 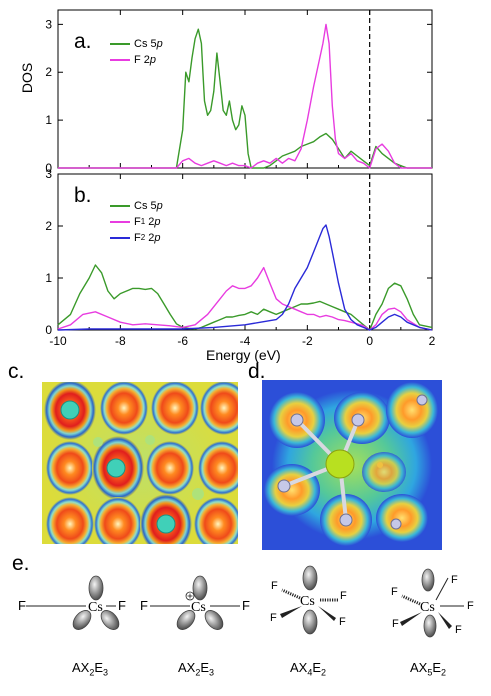 What do you see at coordinates (198, 672) in the screenshot?
I see `formula-2-sub1: 2` at bounding box center [198, 672].